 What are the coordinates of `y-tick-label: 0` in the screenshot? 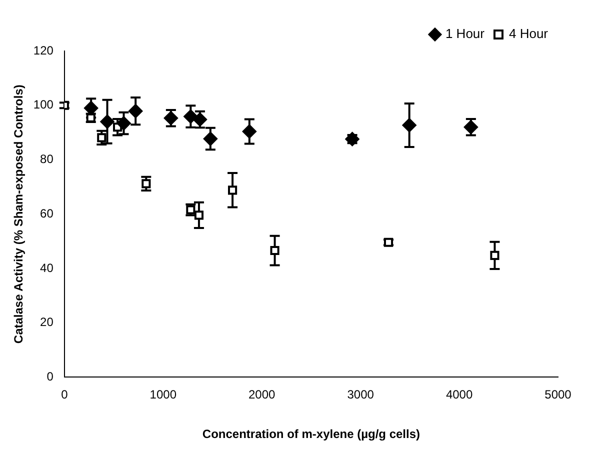 It's located at (50, 377).